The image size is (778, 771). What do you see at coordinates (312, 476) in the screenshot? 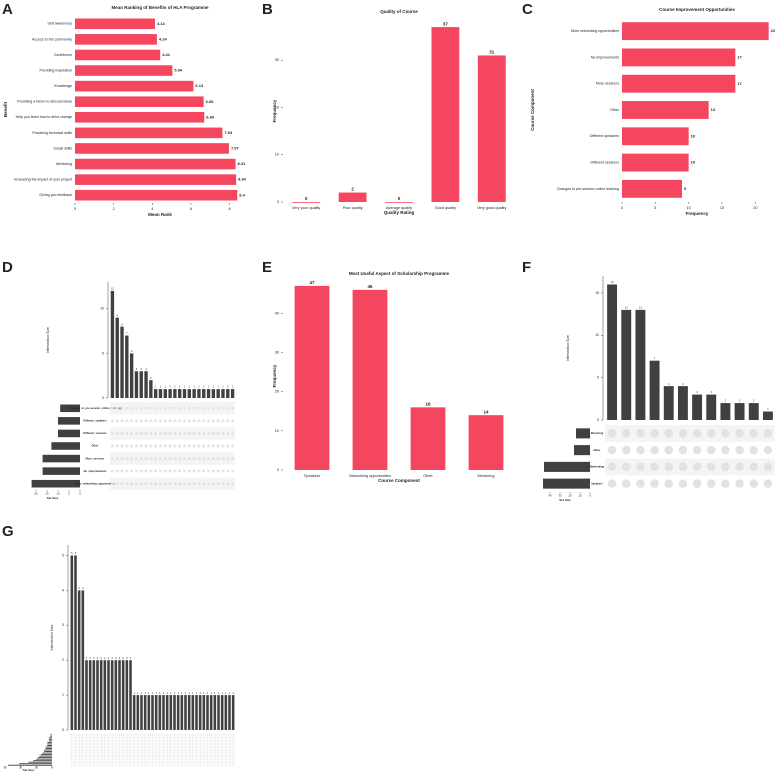
I see `x-tick-label: Speakers` at bounding box center [312, 476].